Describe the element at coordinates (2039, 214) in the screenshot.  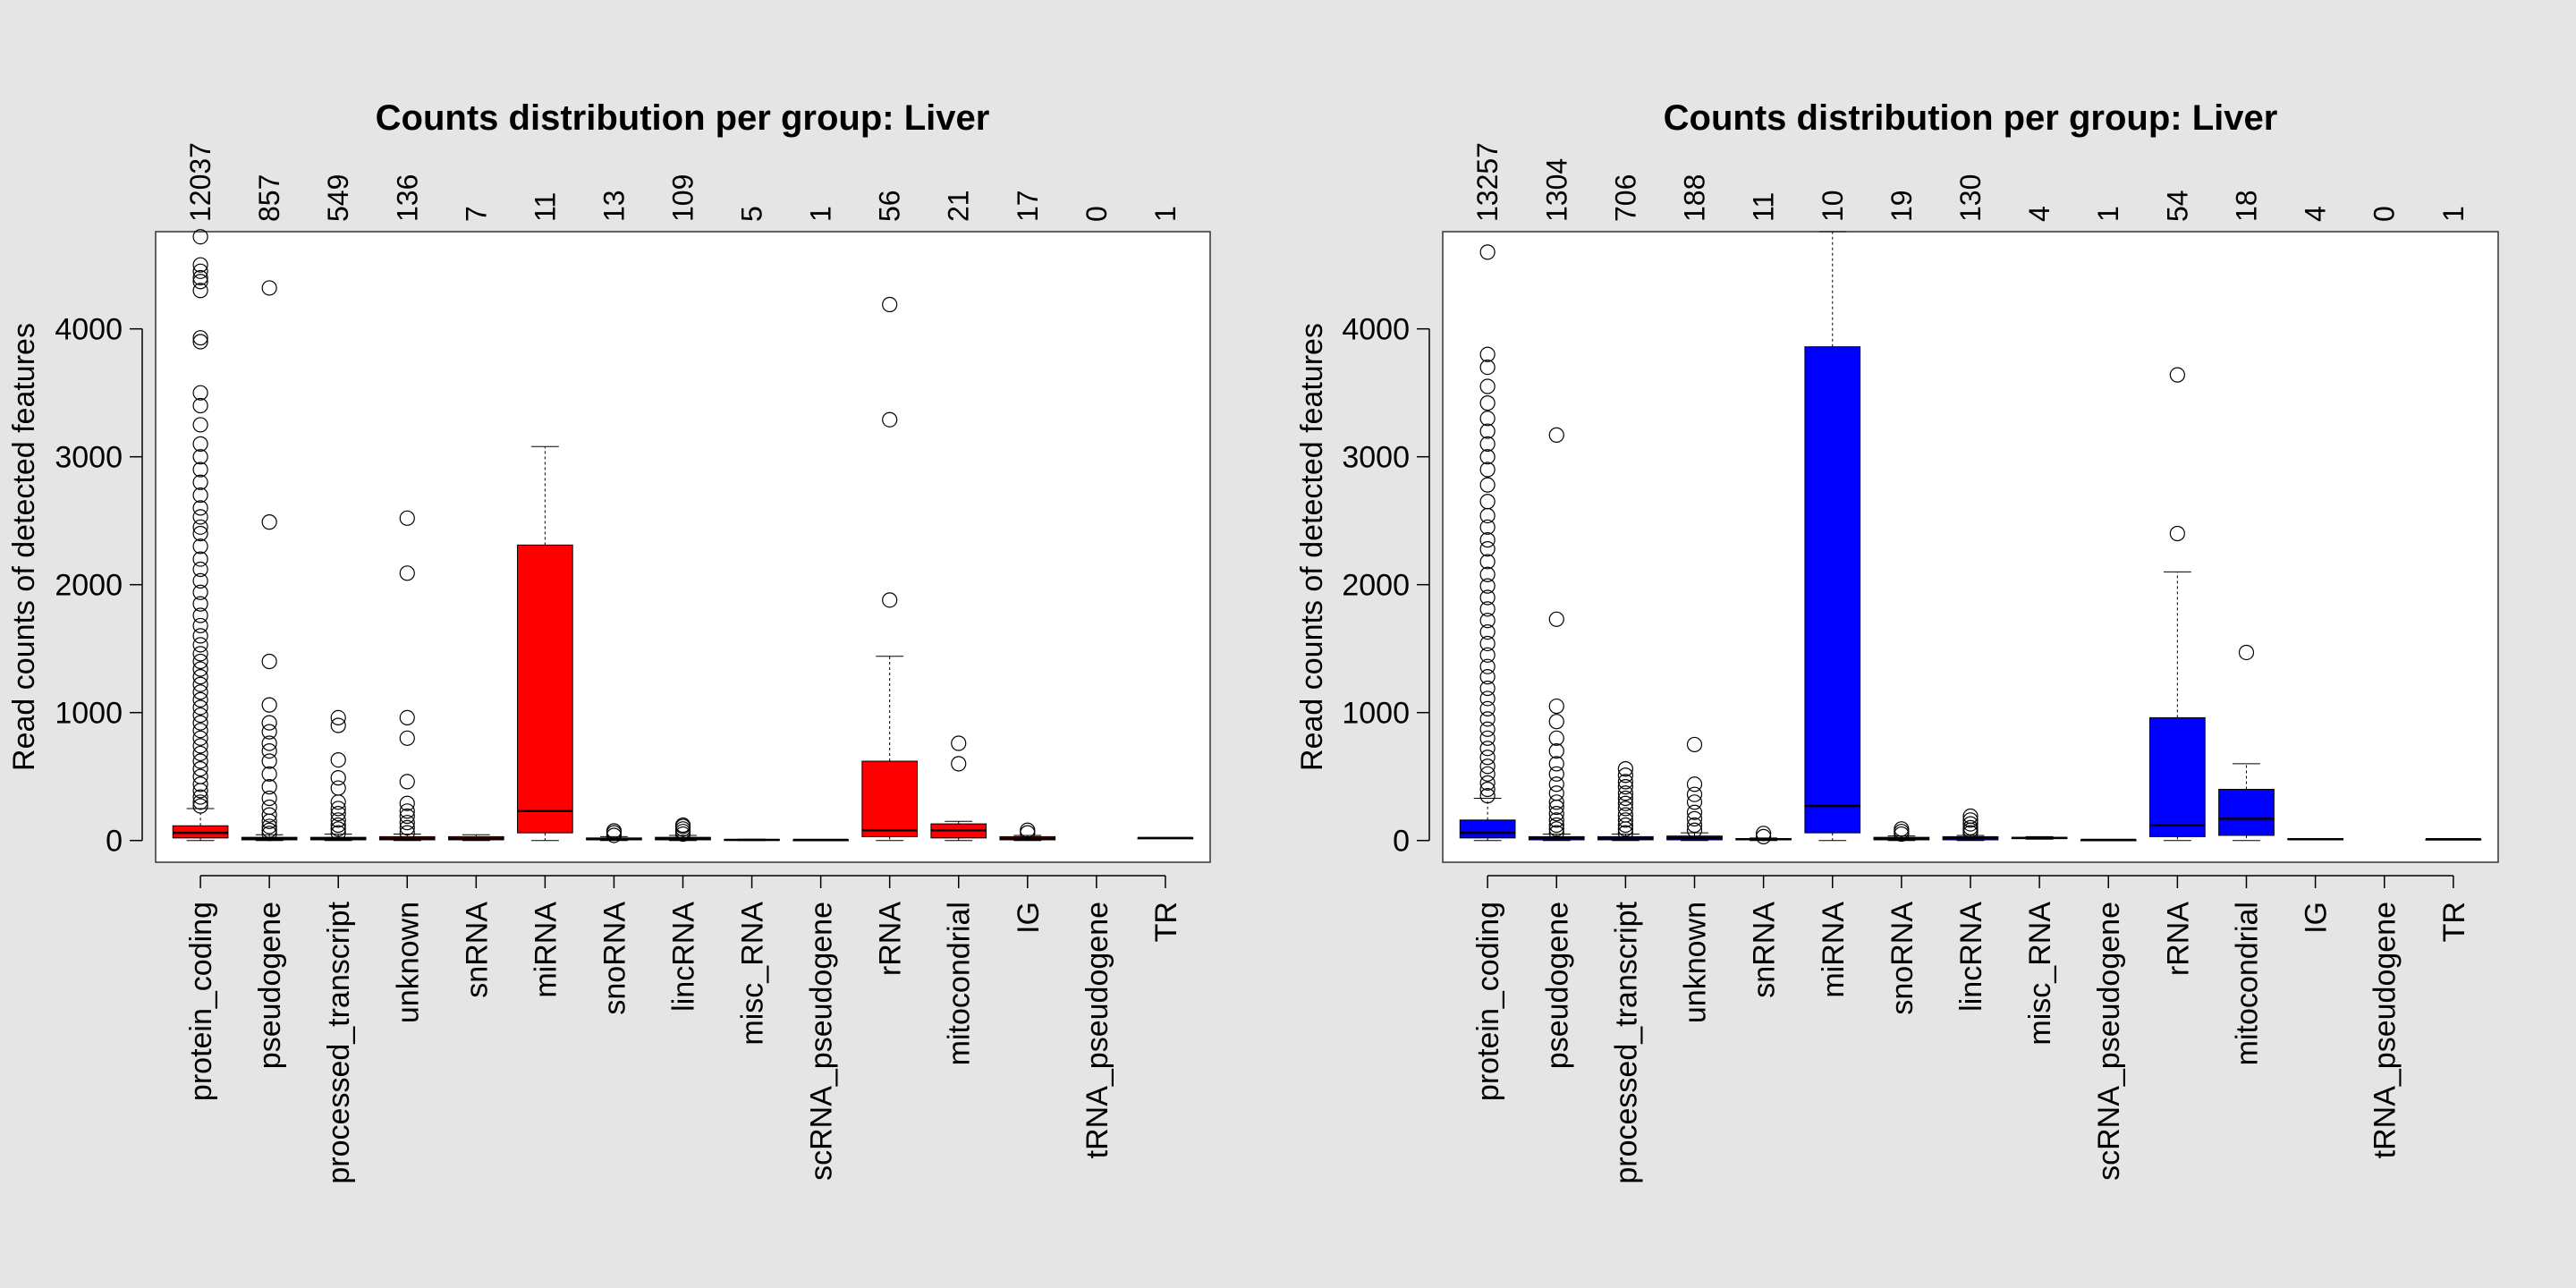
I see `feature-count-label: 4` at that location.